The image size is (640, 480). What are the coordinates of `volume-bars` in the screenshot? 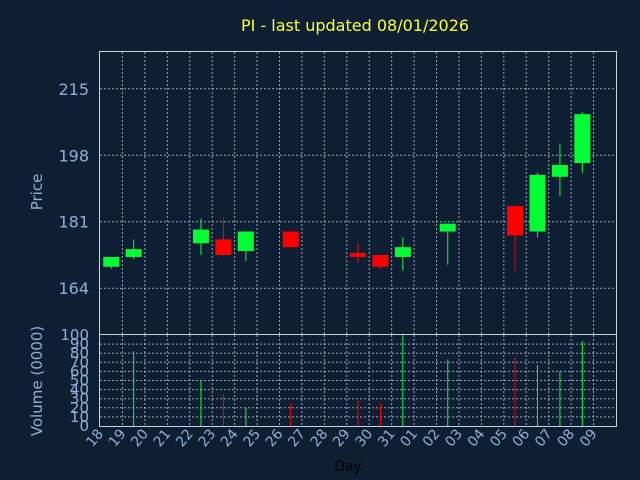 It's located at (358, 380).